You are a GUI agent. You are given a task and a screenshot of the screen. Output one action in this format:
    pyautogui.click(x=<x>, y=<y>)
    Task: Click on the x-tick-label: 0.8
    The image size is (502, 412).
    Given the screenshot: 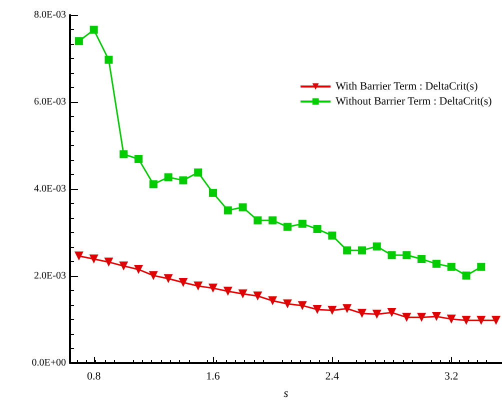 What is the action you would take?
    pyautogui.click(x=94, y=376)
    